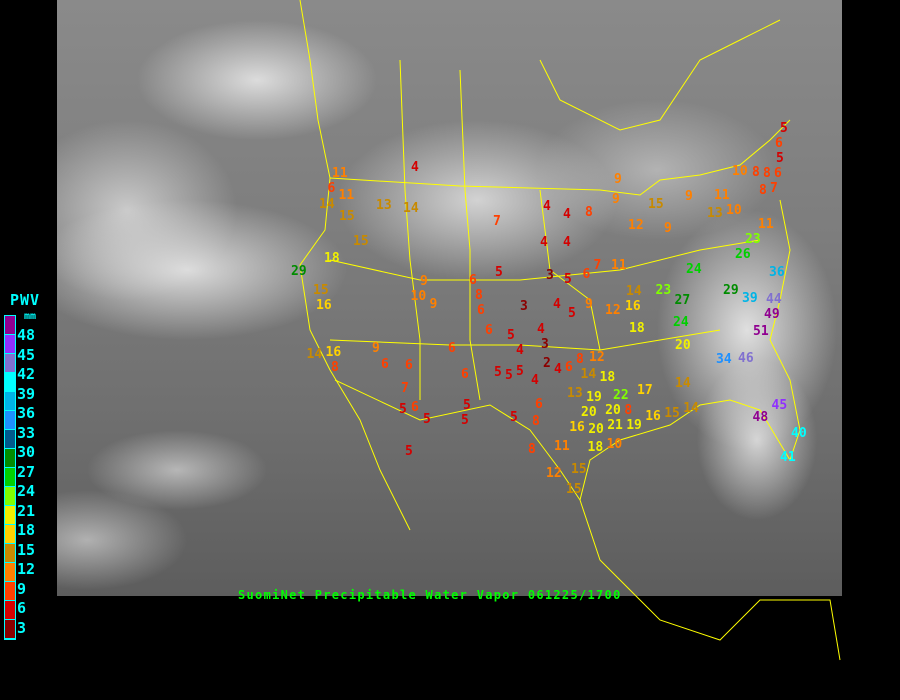 The image size is (900, 700). Describe the element at coordinates (724, 359) in the screenshot. I see `station-pwv-value: 34` at that location.